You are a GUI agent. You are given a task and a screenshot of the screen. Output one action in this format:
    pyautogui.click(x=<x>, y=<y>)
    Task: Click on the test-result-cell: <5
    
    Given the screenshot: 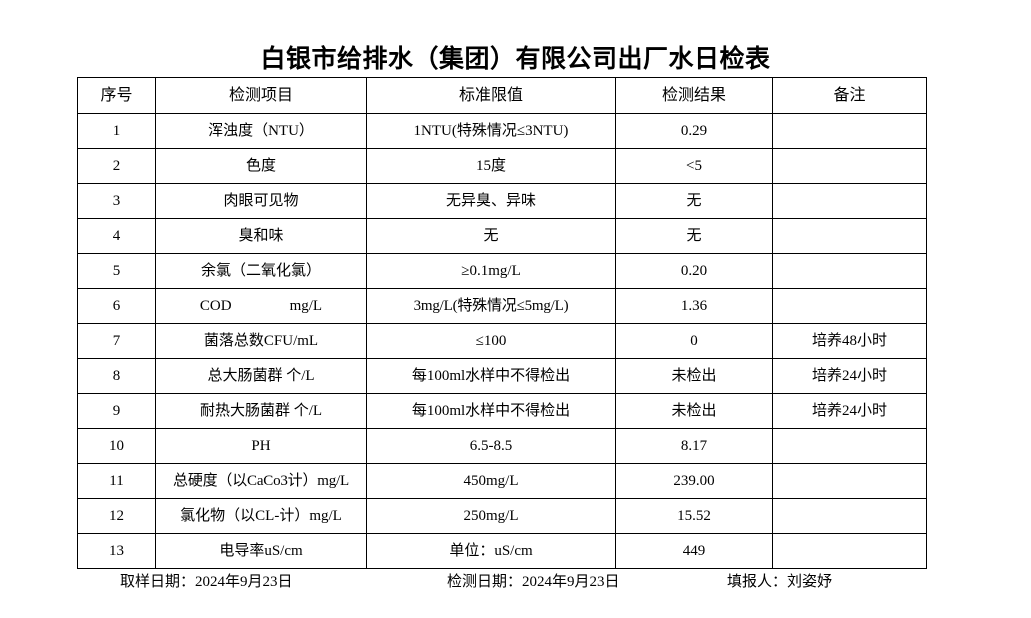 What is the action you would take?
    pyautogui.click(x=694, y=166)
    